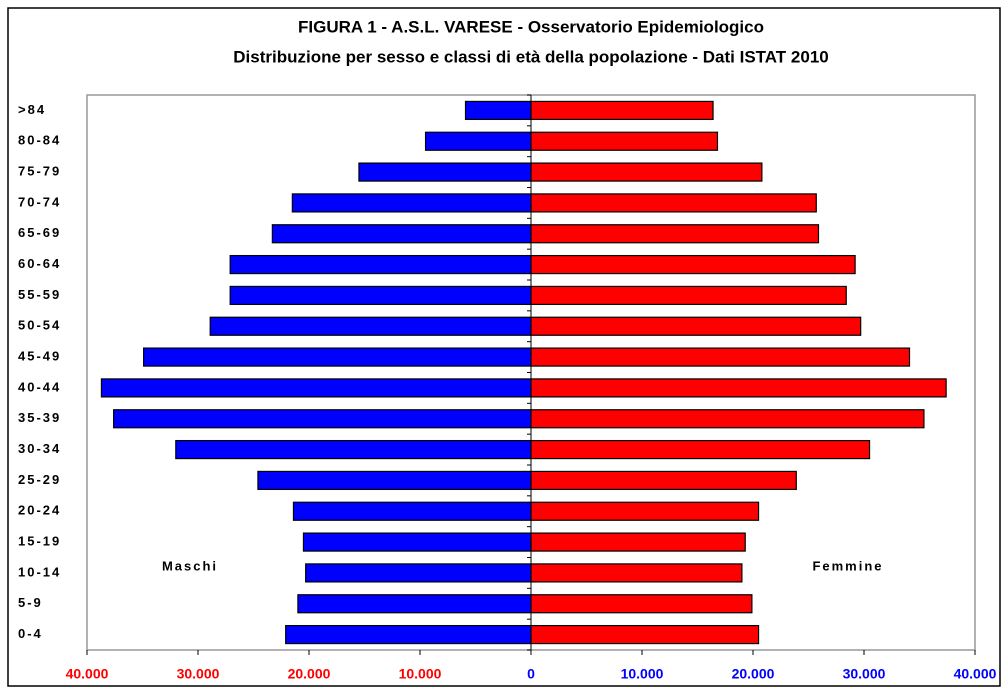 The image size is (1008, 693). What do you see at coordinates (39, 479) in the screenshot?
I see `y-tick-label: 25-29` at bounding box center [39, 479].